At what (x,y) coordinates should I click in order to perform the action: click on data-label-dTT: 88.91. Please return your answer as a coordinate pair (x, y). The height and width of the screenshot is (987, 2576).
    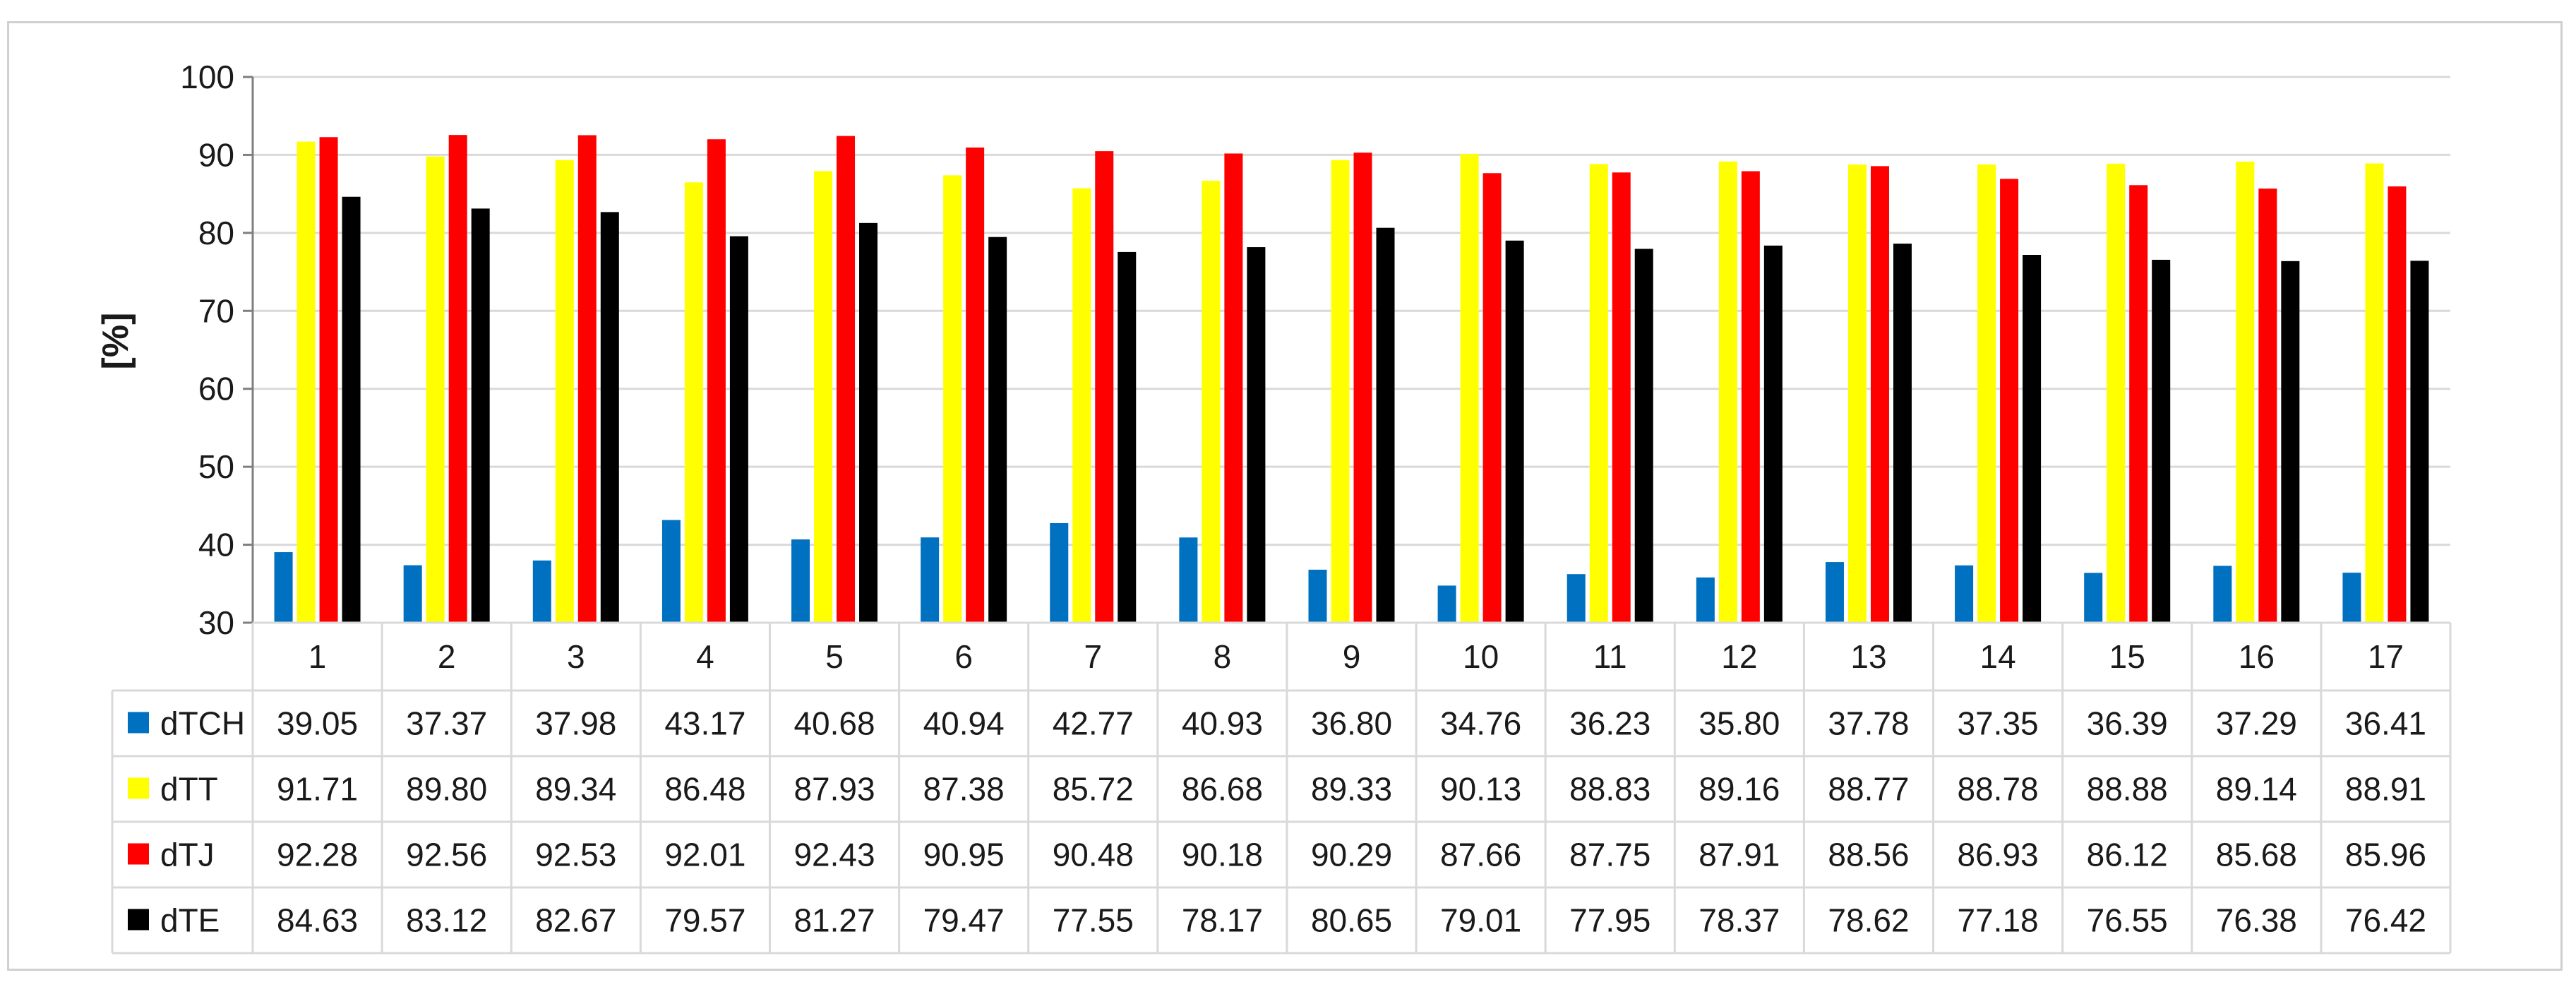
    Looking at the image, I should click on (2385, 790).